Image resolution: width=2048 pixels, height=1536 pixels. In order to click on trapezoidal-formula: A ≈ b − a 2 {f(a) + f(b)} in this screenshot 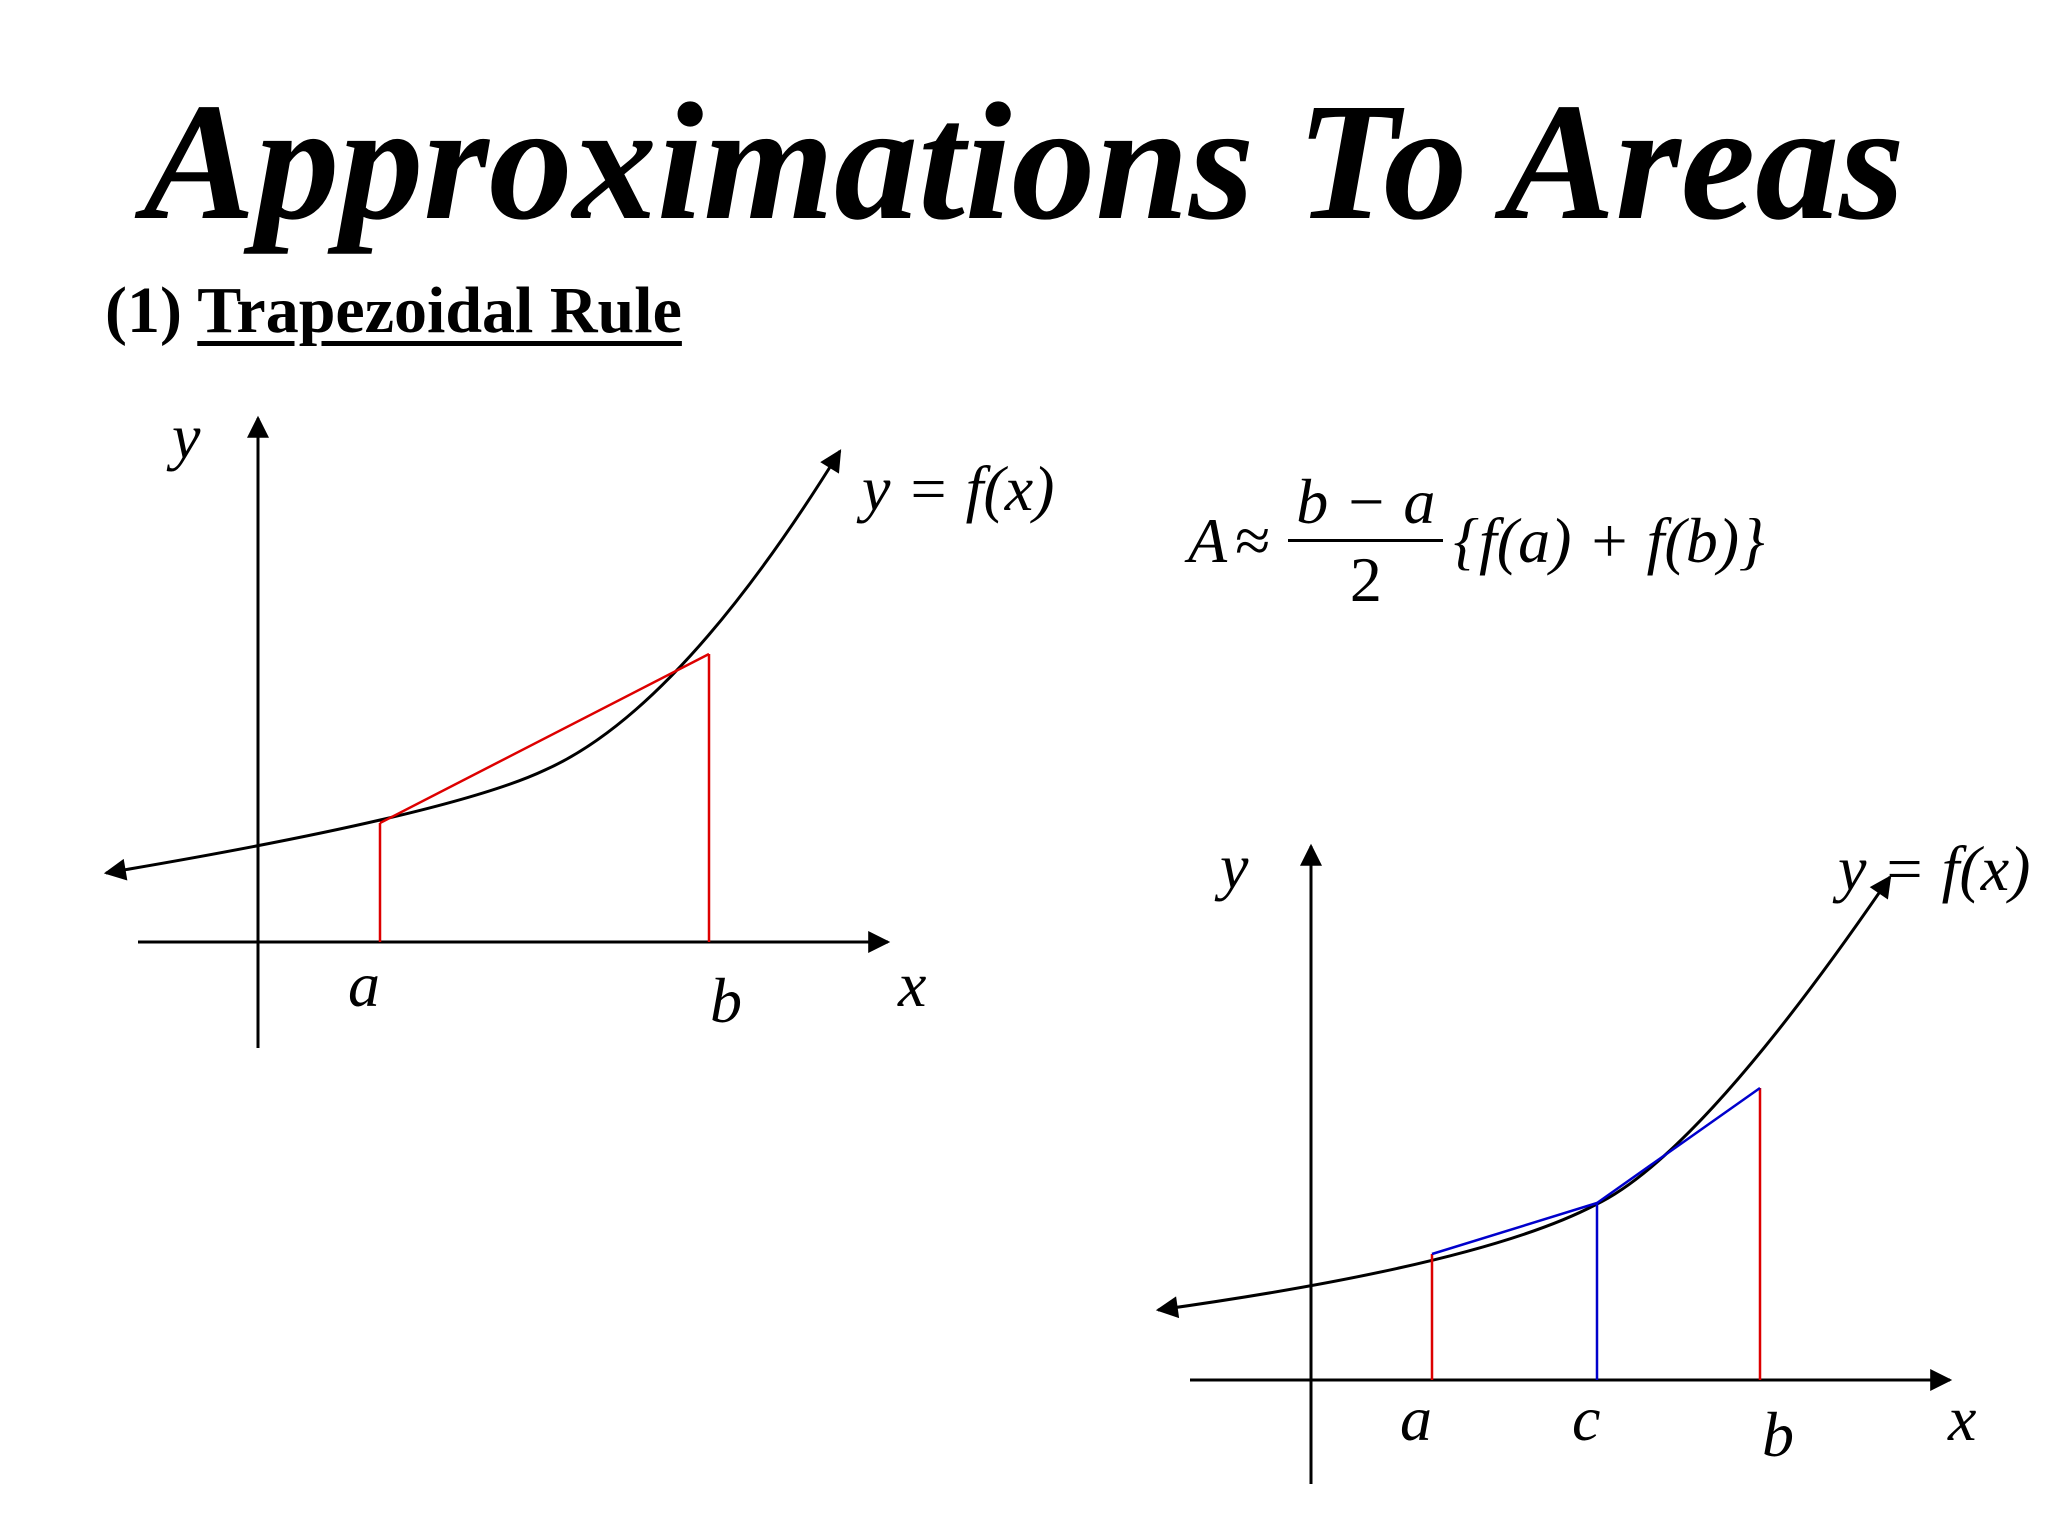, I will do `click(1476, 542)`.